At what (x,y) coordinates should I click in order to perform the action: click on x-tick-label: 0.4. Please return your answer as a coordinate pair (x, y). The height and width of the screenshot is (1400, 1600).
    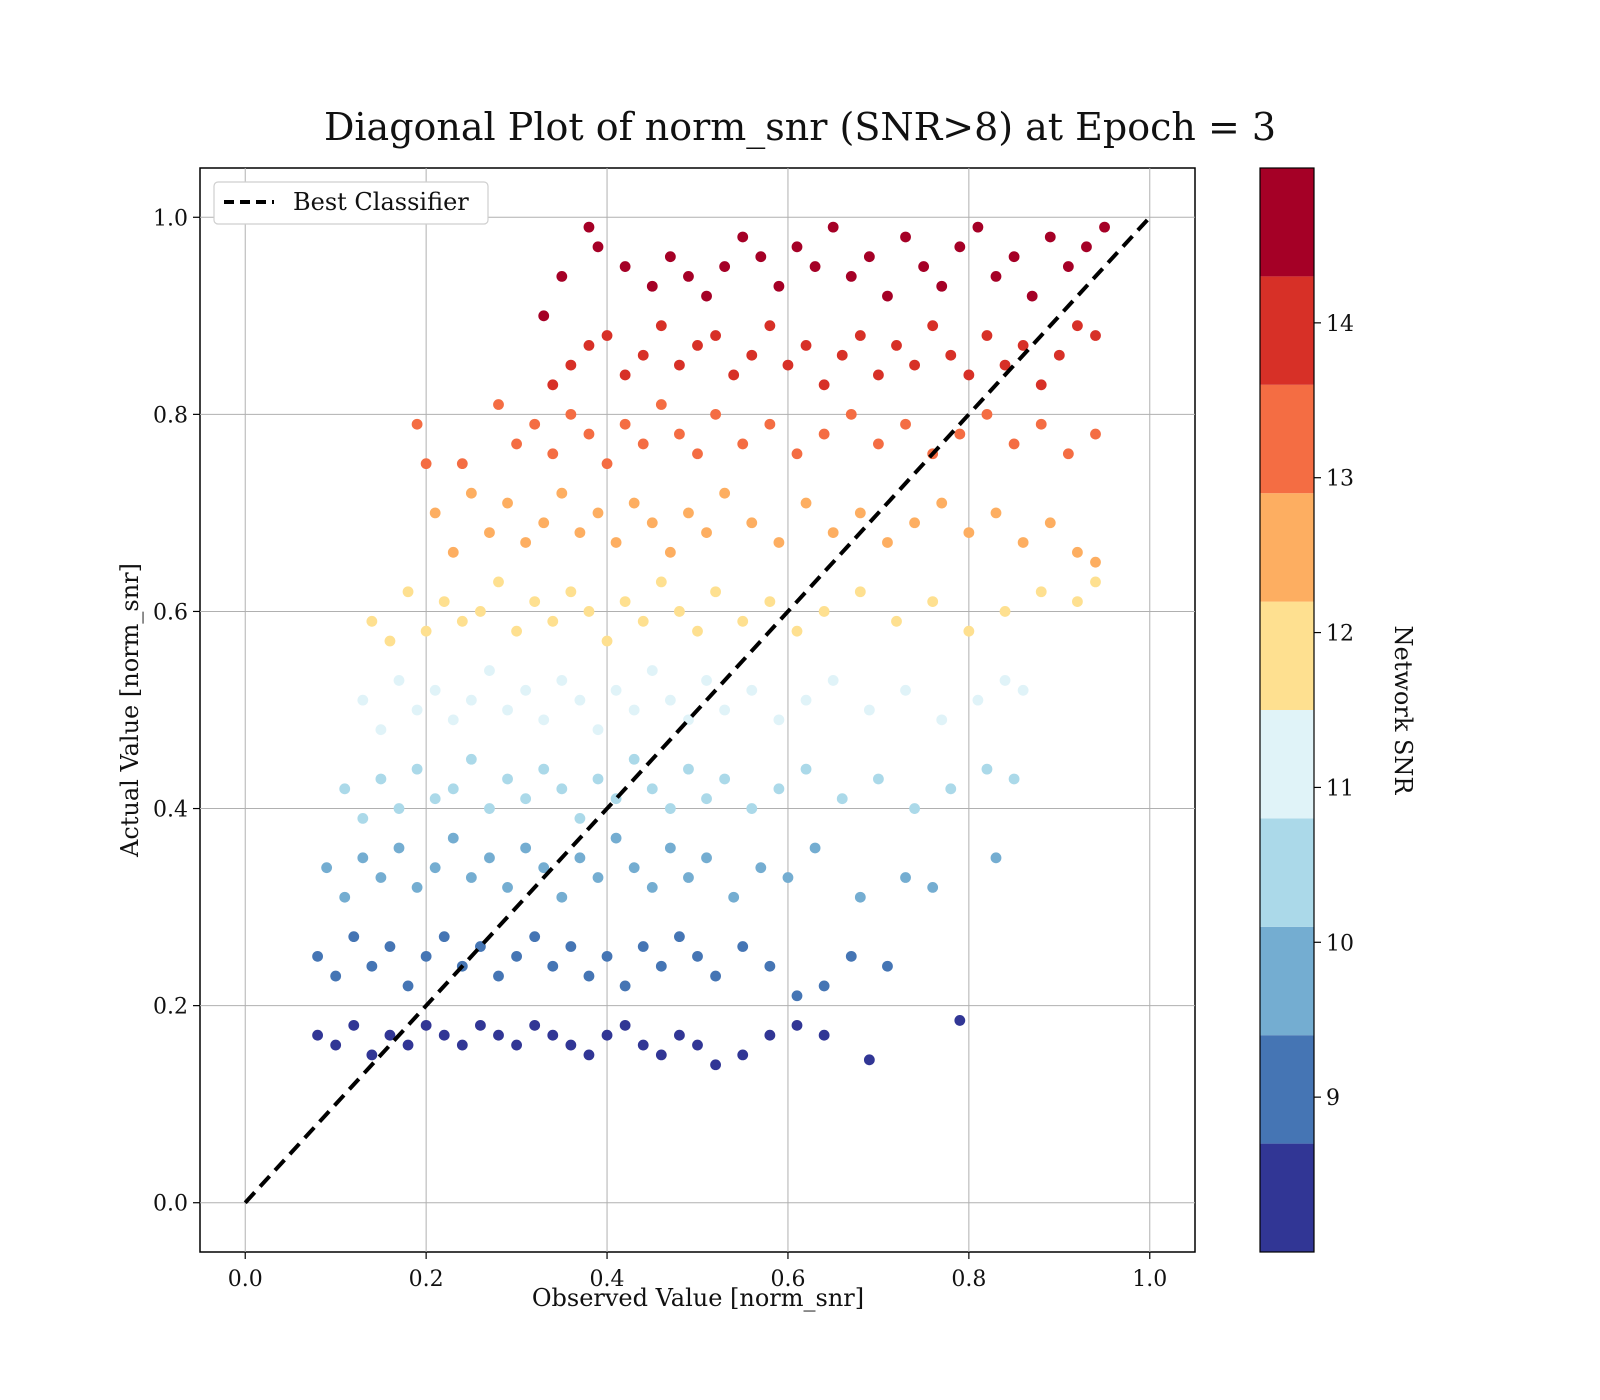
    Looking at the image, I should click on (607, 1279).